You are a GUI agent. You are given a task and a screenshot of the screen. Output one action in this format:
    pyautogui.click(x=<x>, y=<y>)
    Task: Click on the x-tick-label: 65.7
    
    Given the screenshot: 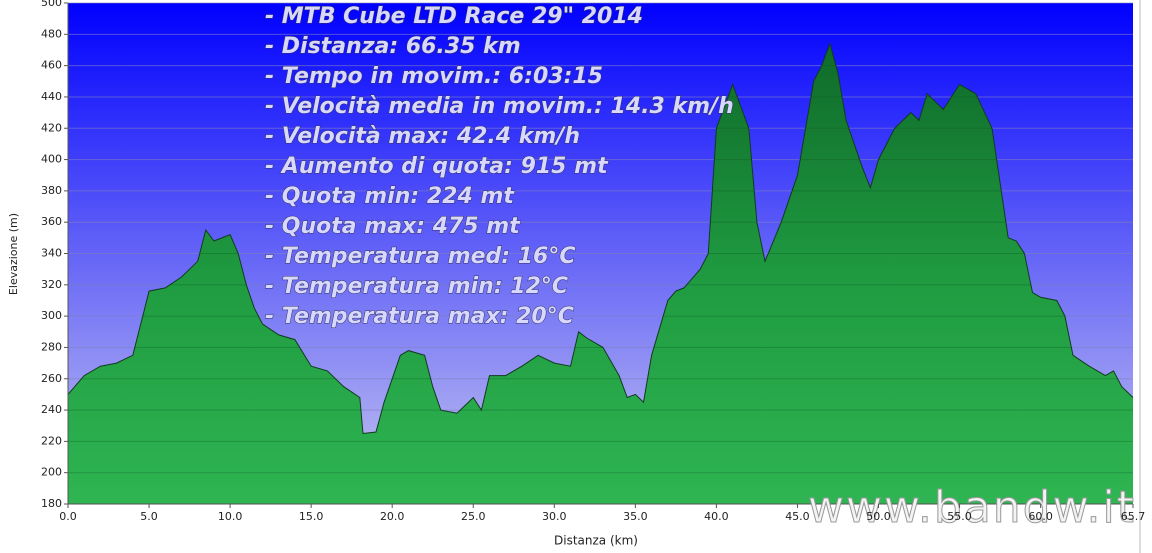 What is the action you would take?
    pyautogui.click(x=1133, y=516)
    